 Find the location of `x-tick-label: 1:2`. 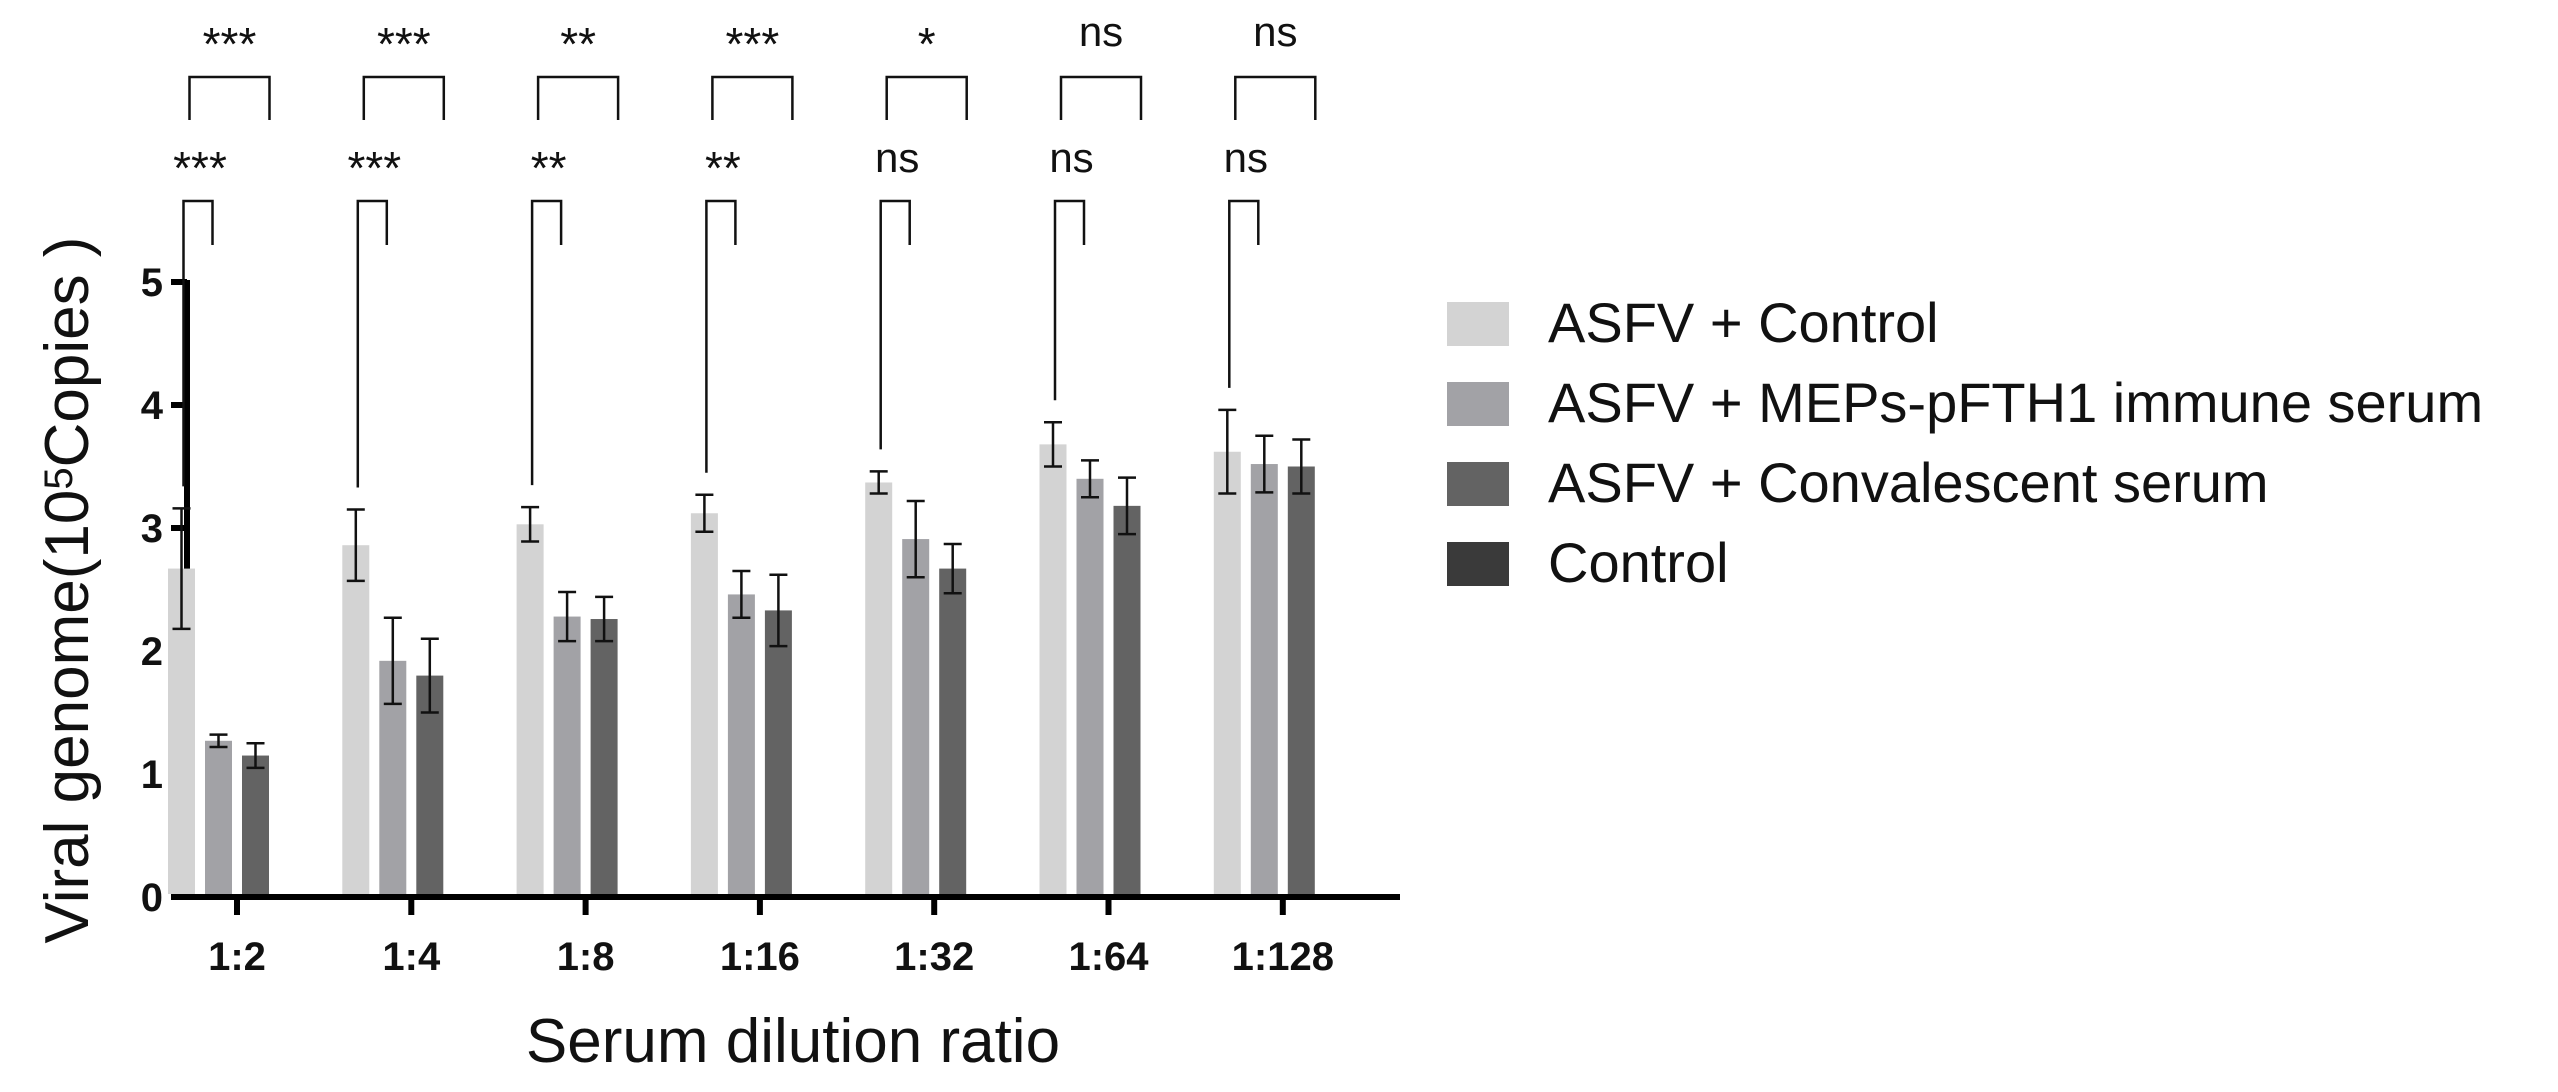

x-tick-label: 1:2 is located at coordinates (237, 957).